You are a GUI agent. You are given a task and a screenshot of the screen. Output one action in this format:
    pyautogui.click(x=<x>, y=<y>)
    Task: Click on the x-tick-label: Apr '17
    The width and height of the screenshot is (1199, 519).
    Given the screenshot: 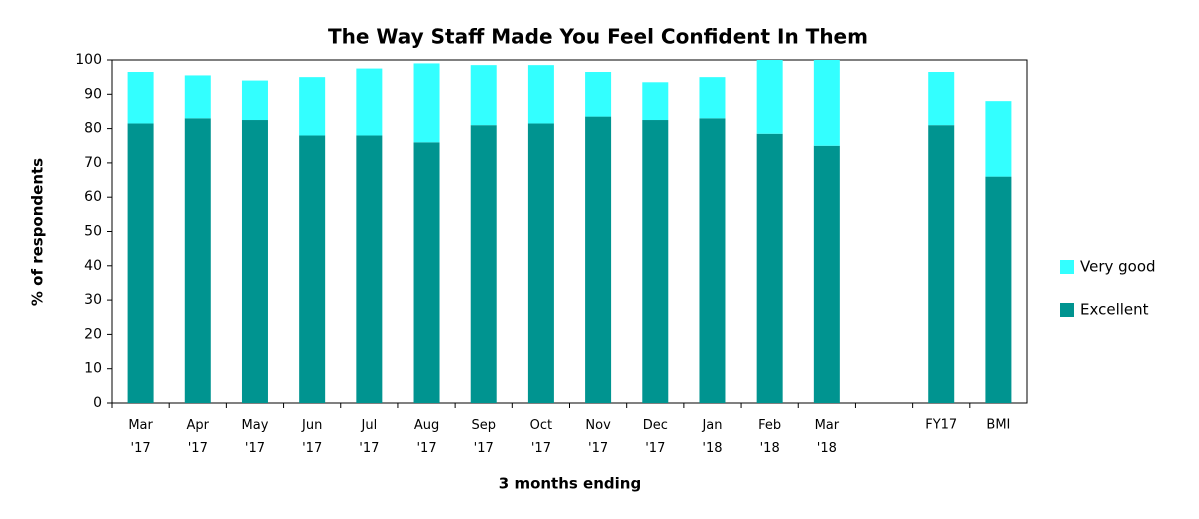 What is the action you would take?
    pyautogui.click(x=198, y=437)
    